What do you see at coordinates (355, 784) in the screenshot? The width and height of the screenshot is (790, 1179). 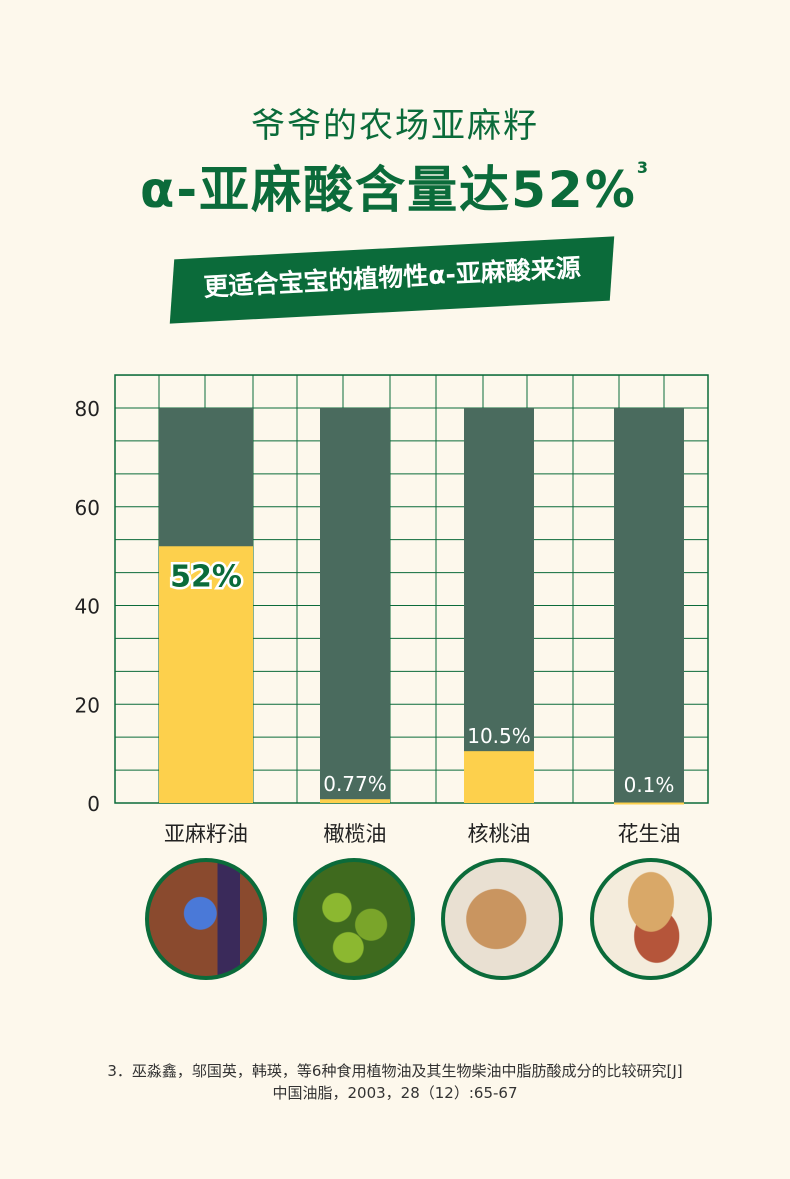 I see `data-label: 0.77%` at bounding box center [355, 784].